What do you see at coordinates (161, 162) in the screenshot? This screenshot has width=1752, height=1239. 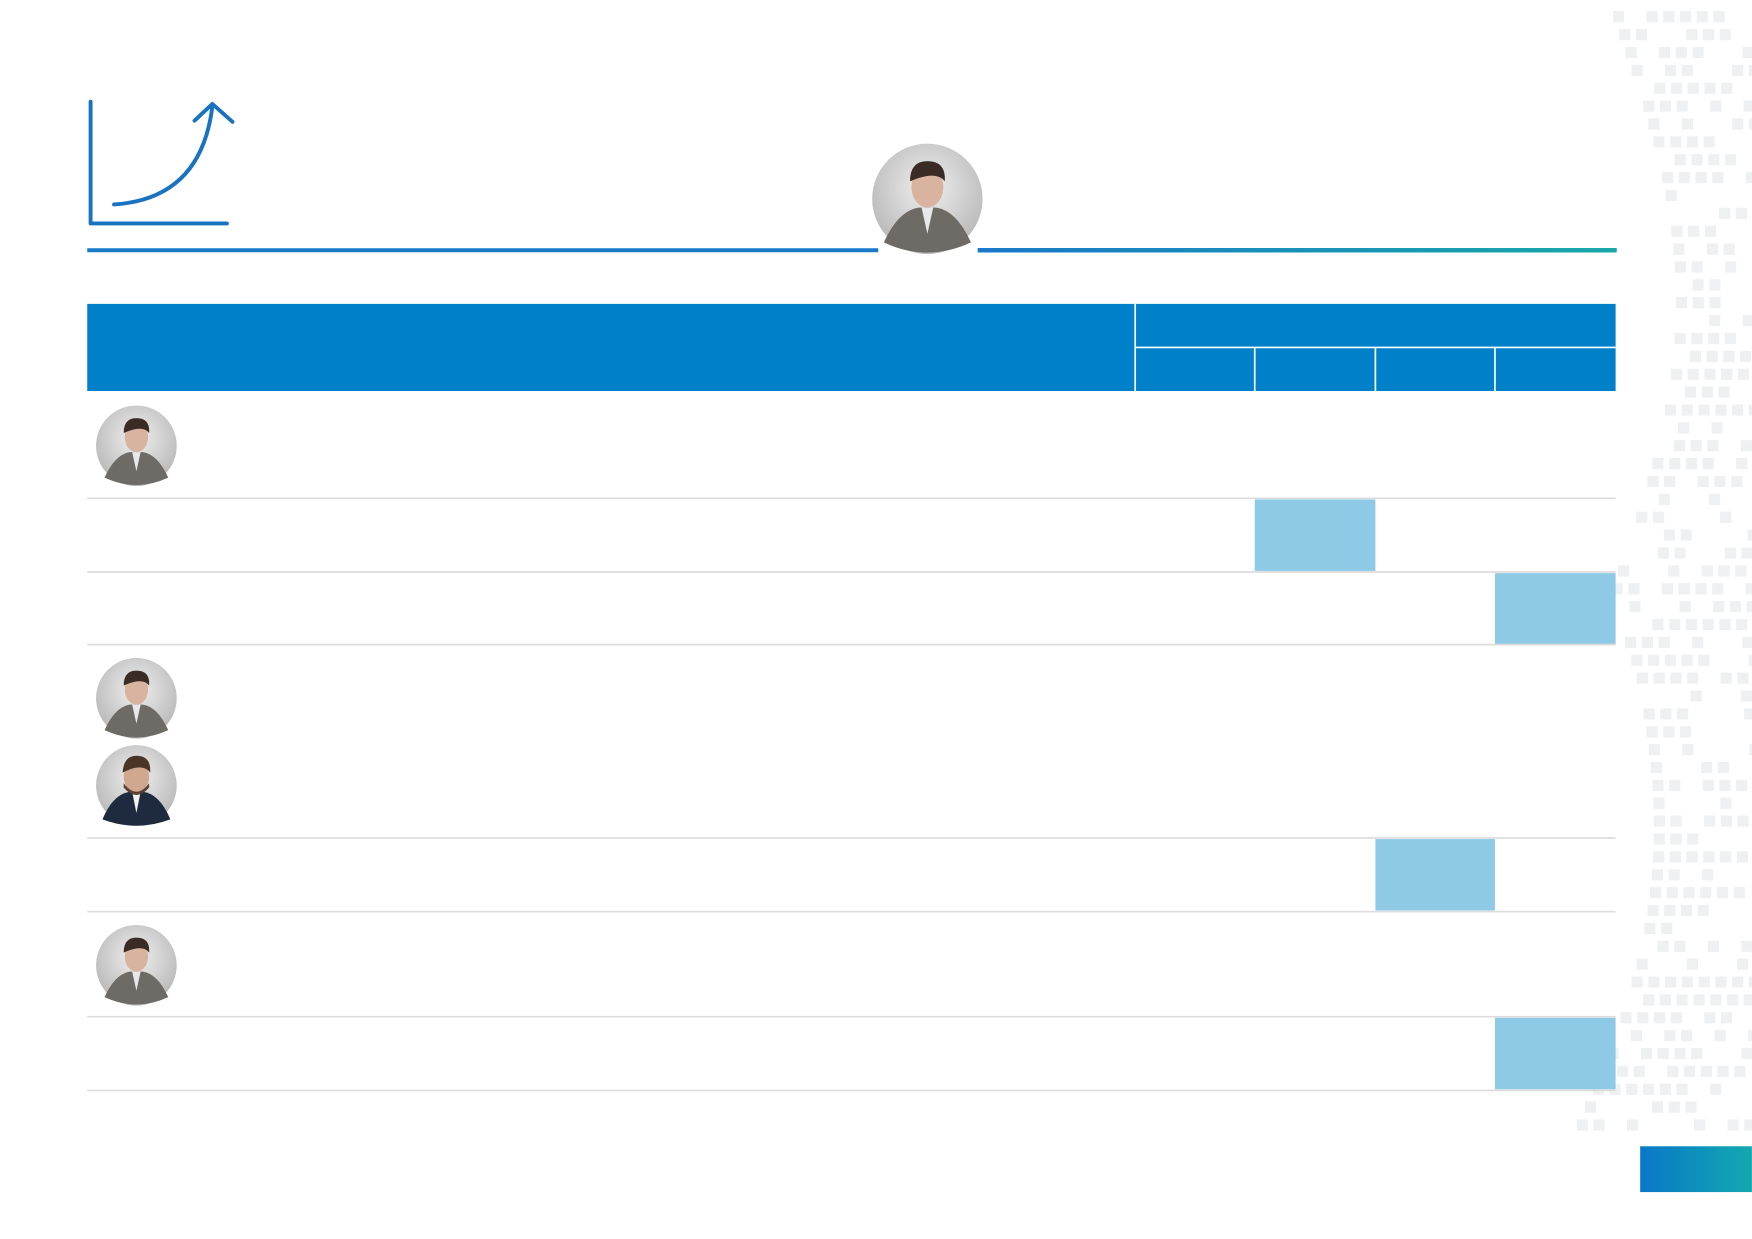 I see `growth-icon` at bounding box center [161, 162].